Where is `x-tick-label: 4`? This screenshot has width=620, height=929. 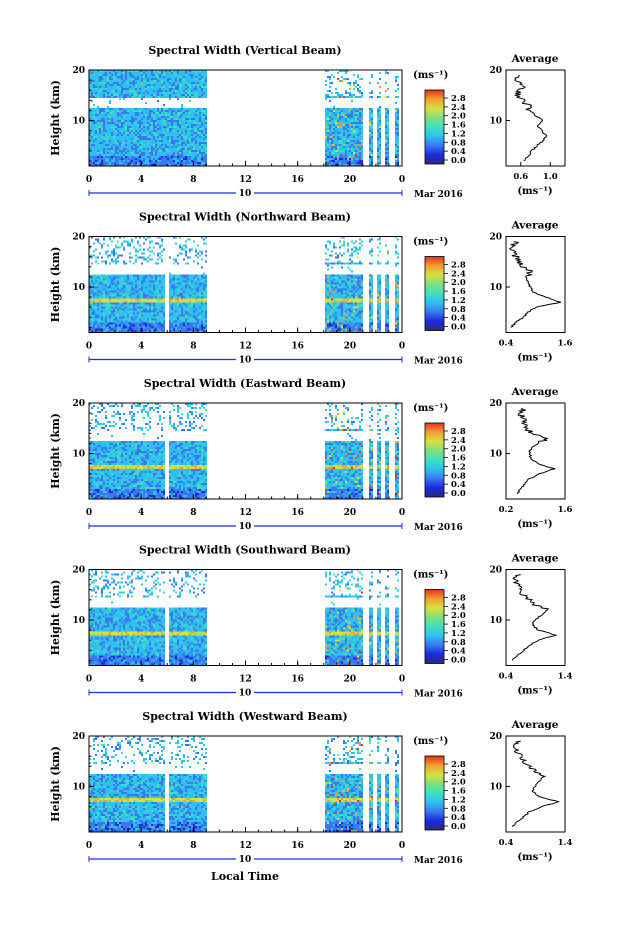 x-tick-label: 4 is located at coordinates (141, 180).